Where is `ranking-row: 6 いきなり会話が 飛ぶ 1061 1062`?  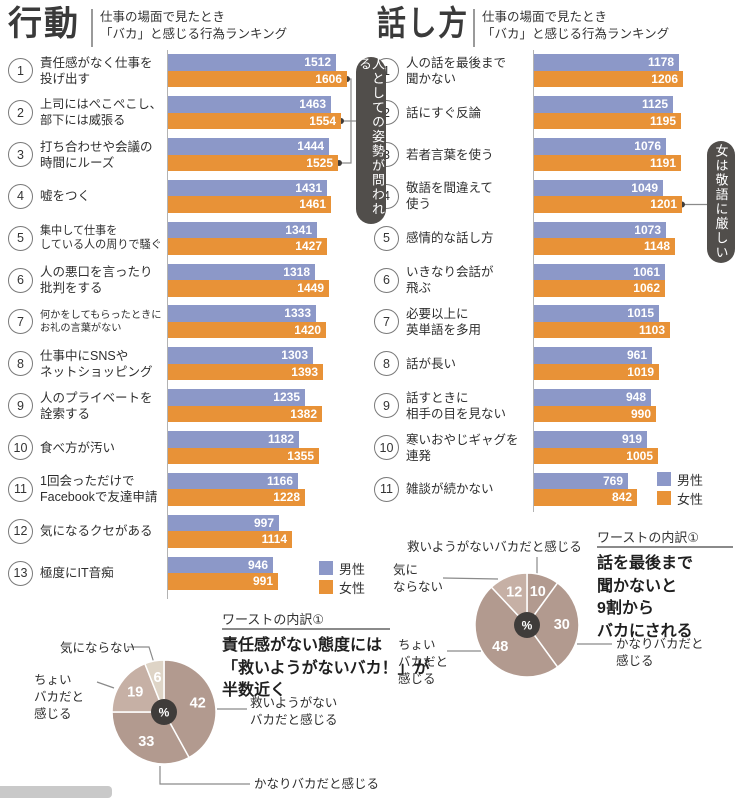 ranking-row: 6 いきなり会話が 飛ぶ 1061 1062 is located at coordinates (554, 280).